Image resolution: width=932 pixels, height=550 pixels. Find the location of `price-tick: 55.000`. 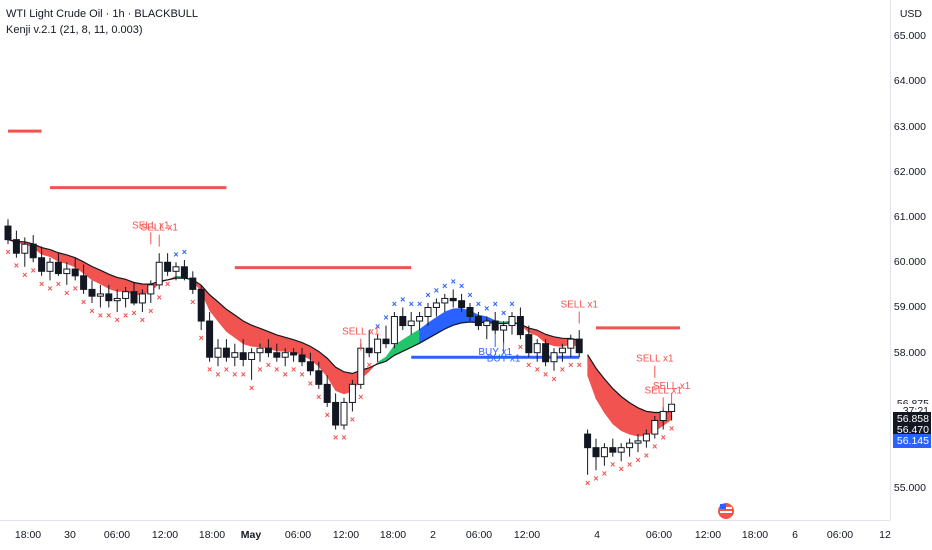

price-tick: 55.000 is located at coordinates (909, 488).